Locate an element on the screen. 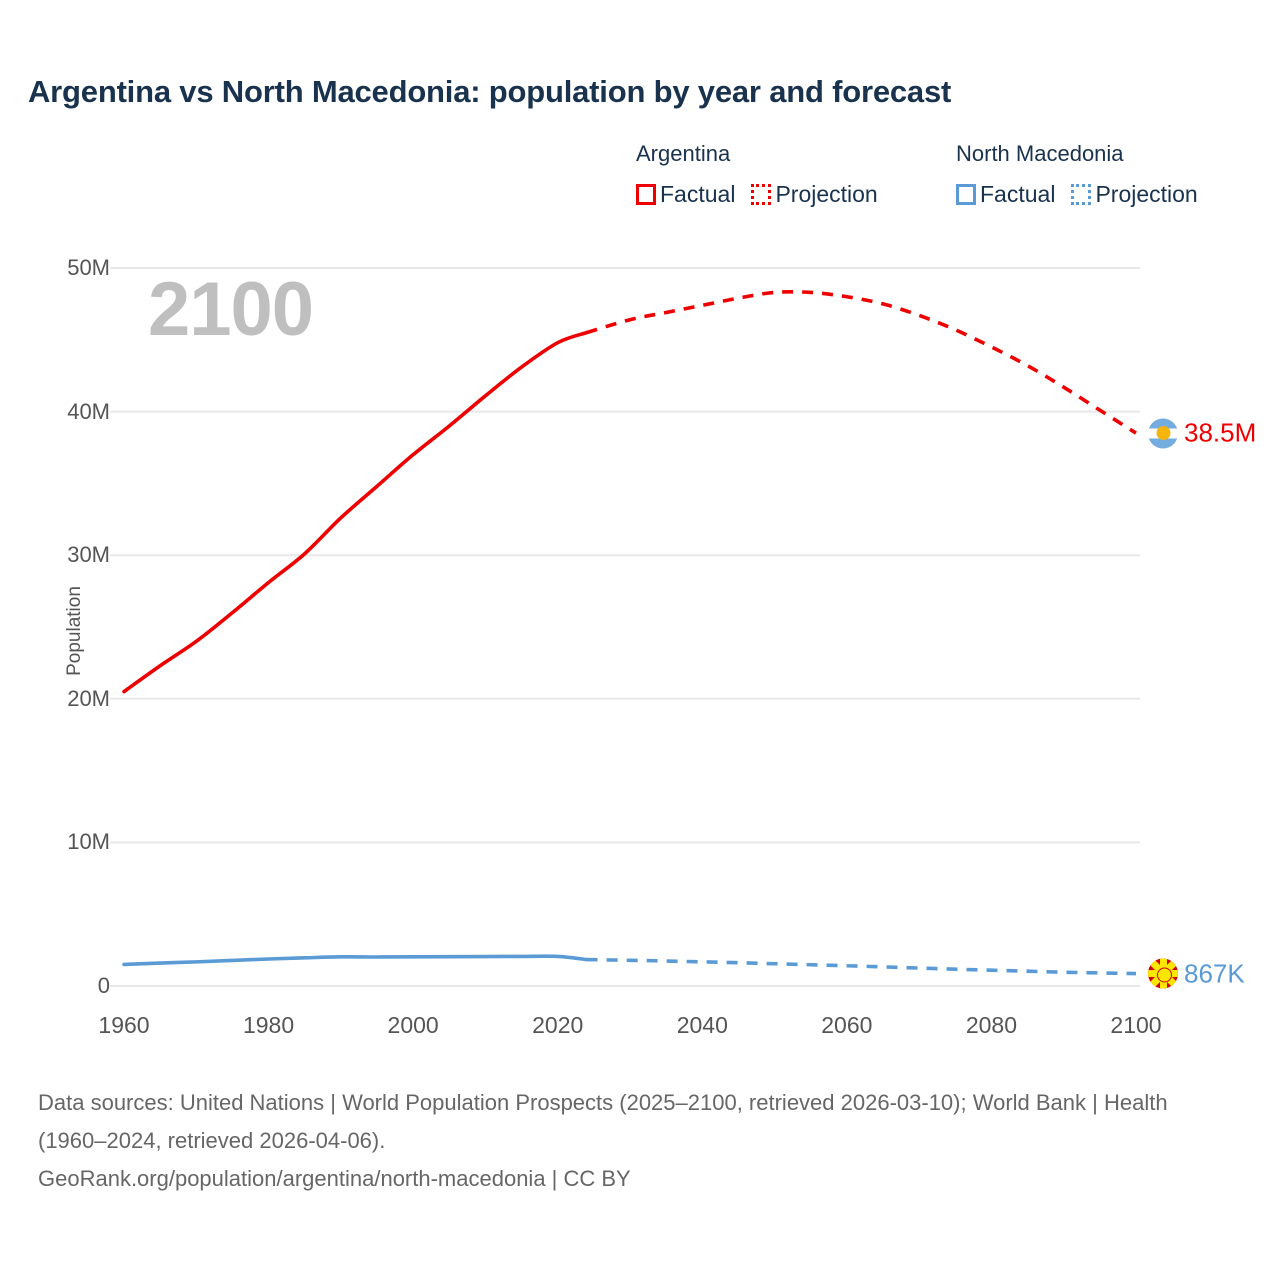  north-macedonia-flag-icon is located at coordinates (1163, 973).